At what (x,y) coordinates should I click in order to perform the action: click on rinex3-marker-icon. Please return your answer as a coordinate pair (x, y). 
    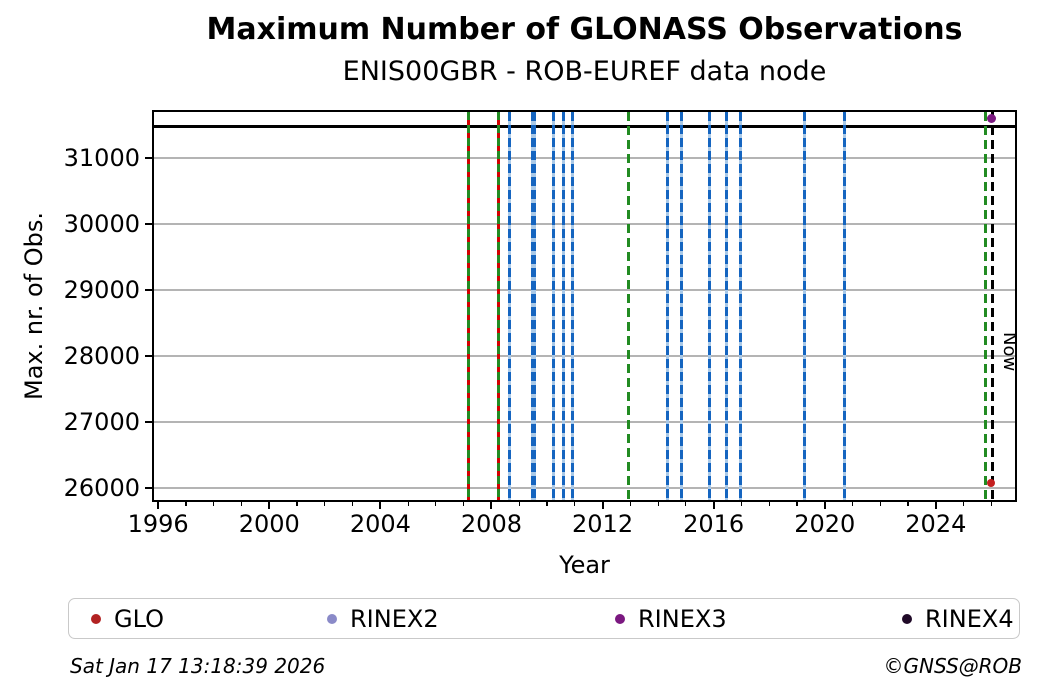
    Looking at the image, I should click on (620, 618).